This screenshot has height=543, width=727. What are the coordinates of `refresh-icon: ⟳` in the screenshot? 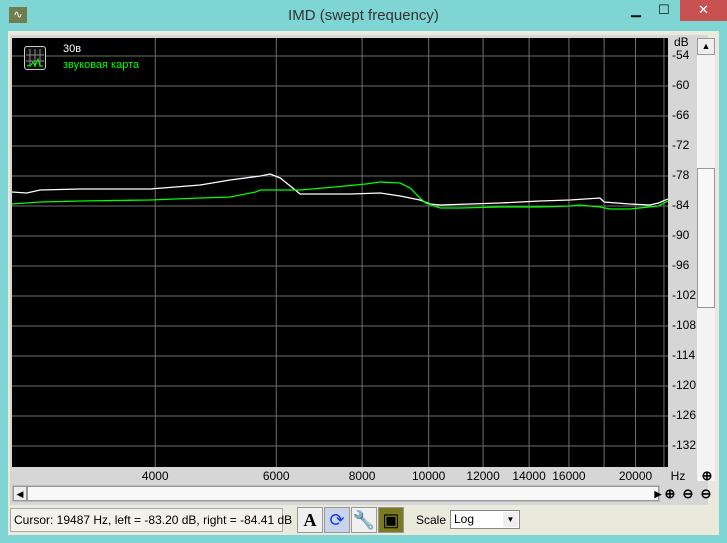 It's located at (337, 520).